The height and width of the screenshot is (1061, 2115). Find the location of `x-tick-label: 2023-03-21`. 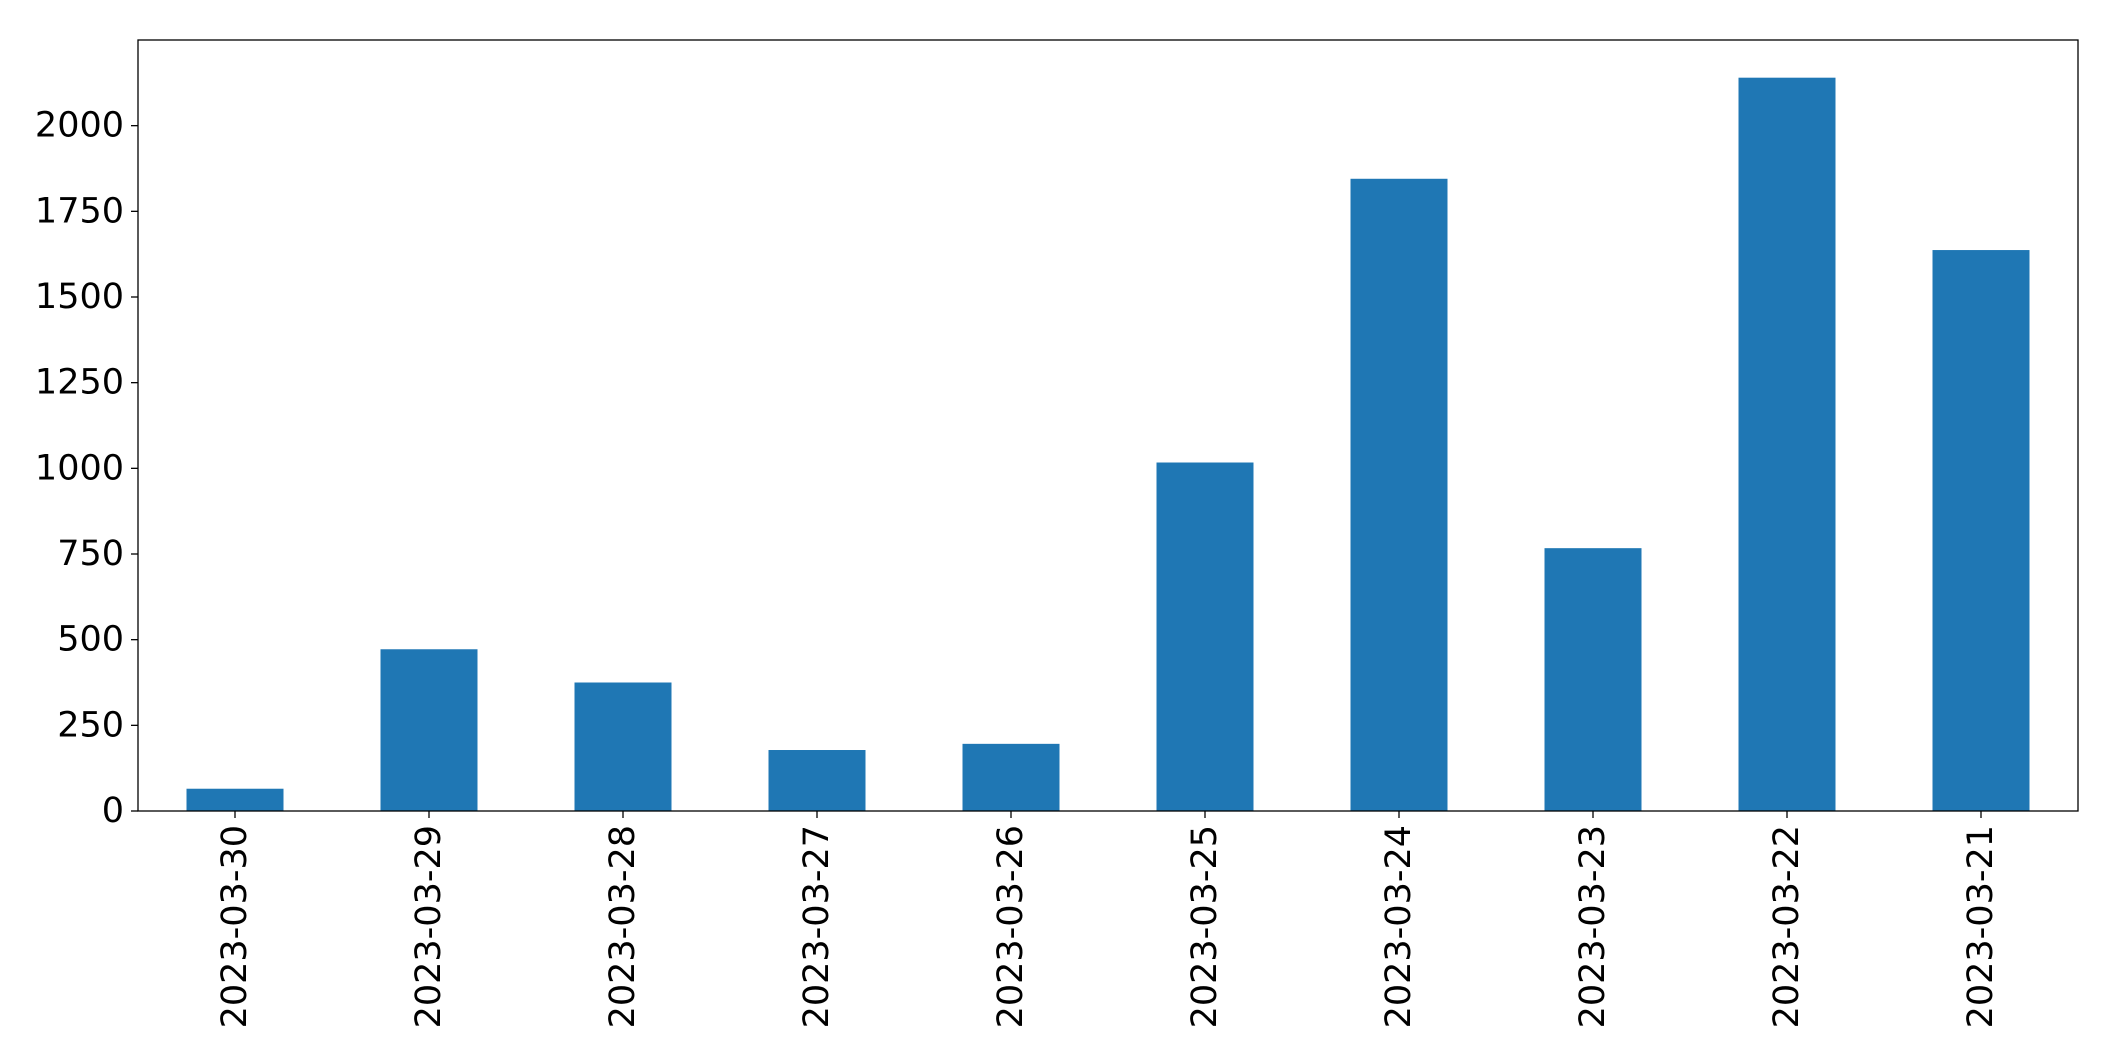

x-tick-label: 2023-03-21 is located at coordinates (1981, 926).